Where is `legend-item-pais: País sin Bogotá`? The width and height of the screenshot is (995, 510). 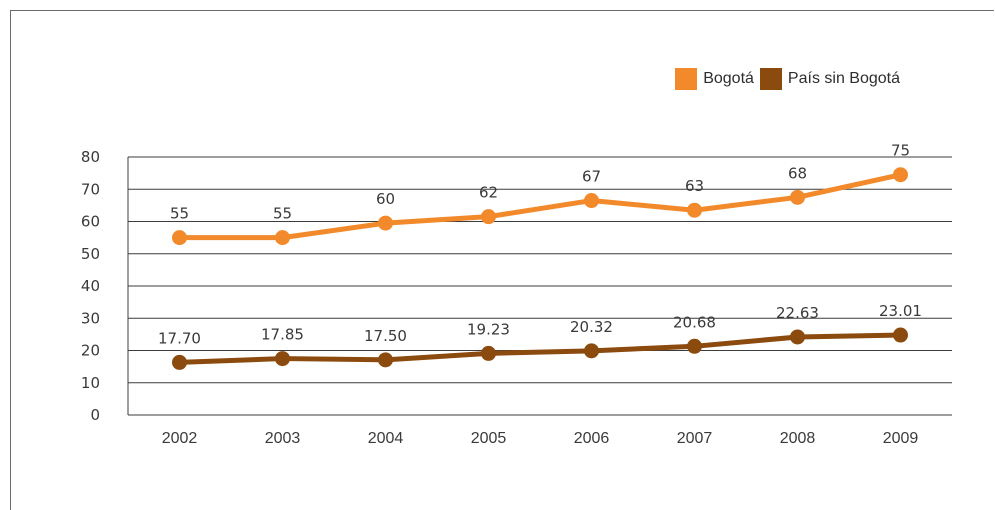 legend-item-pais: País sin Bogotá is located at coordinates (829, 79).